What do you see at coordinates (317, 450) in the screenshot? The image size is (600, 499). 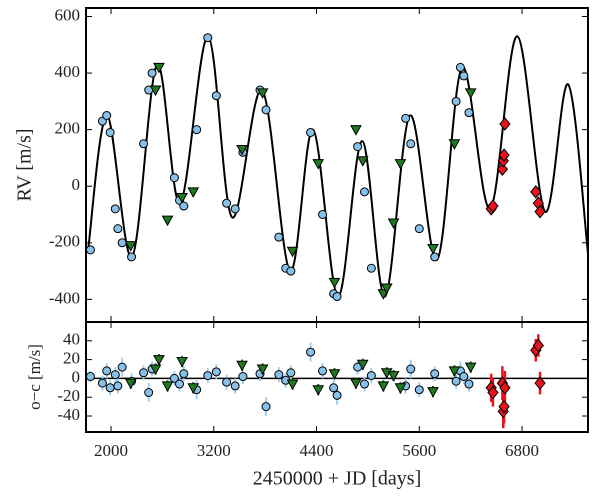 I see `x-tick-label: 4400` at bounding box center [317, 450].